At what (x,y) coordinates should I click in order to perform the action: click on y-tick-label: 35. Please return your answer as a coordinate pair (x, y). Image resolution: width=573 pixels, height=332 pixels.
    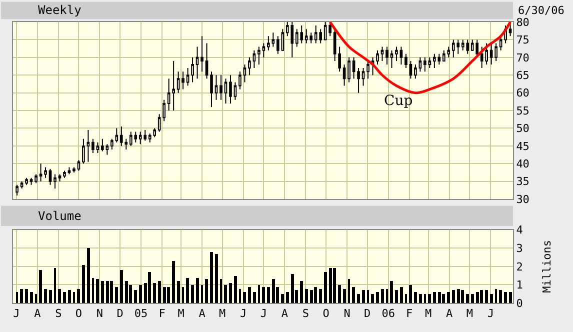
    Looking at the image, I should click on (523, 181).